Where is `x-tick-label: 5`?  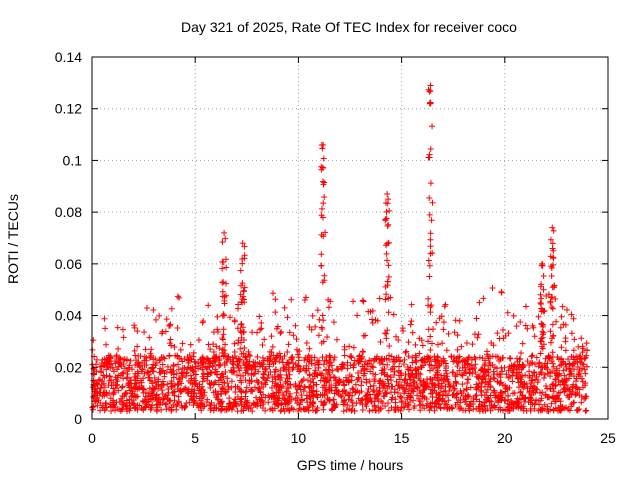 x-tick-label: 5 is located at coordinates (195, 438).